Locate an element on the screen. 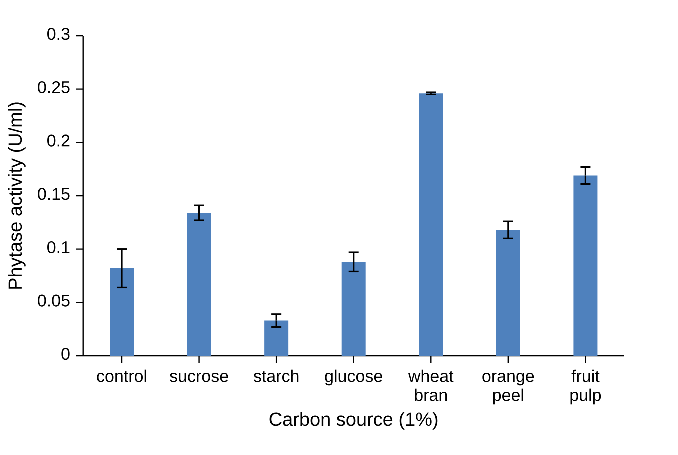 The height and width of the screenshot is (455, 678). y-tick-label: 0.05 is located at coordinates (54, 300).